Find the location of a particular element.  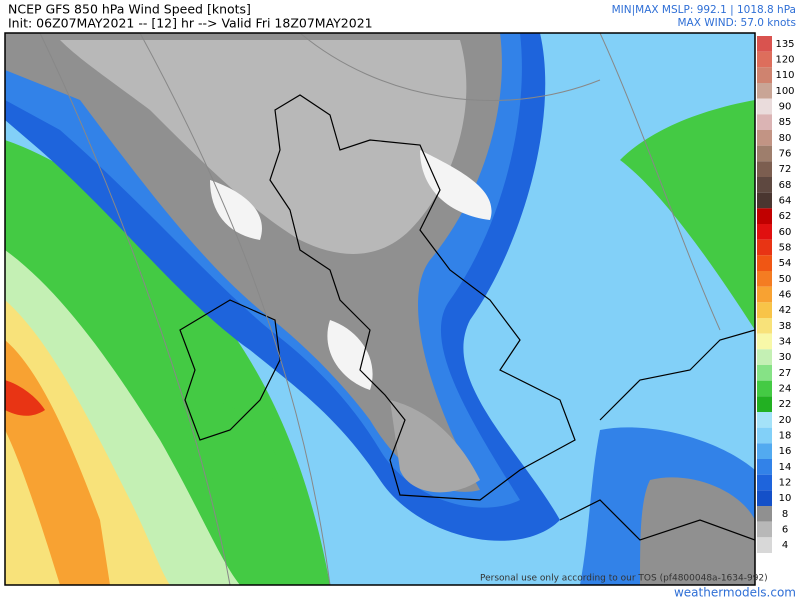

legend-label: 22 is located at coordinates (785, 404).